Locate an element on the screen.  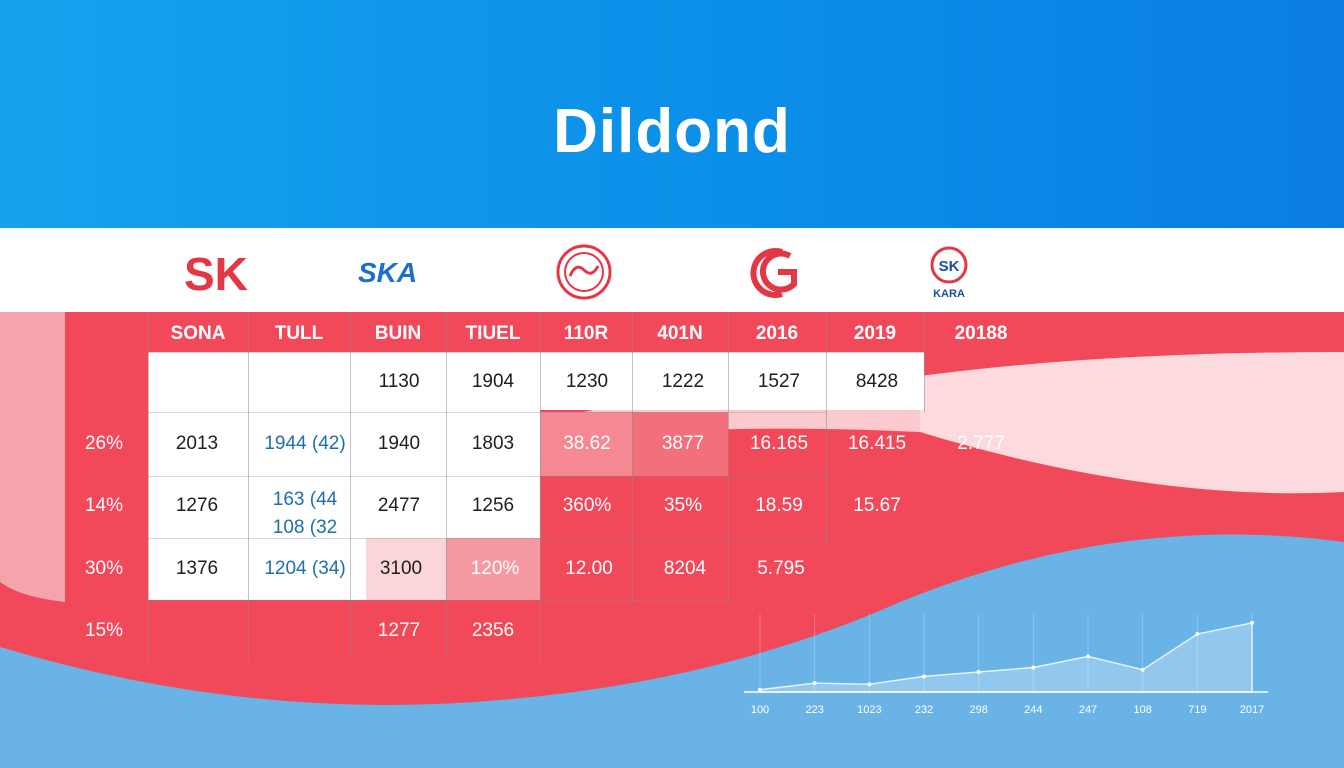
column-header: 2019 is located at coordinates (875, 333).